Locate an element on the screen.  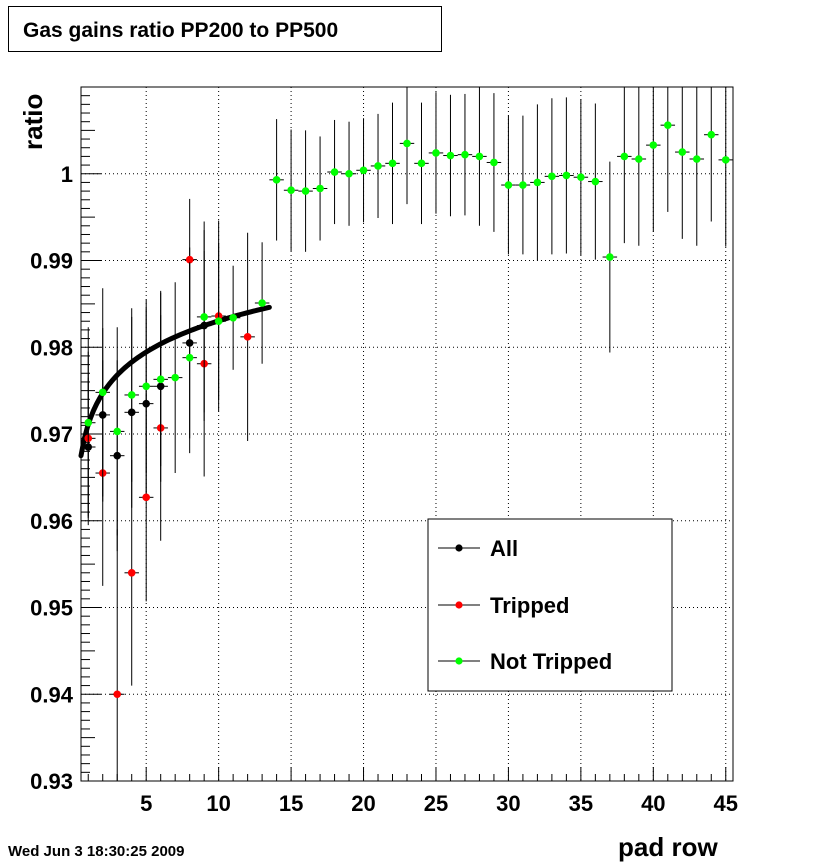
y-tick-label: 0.94 is located at coordinates (52, 694).